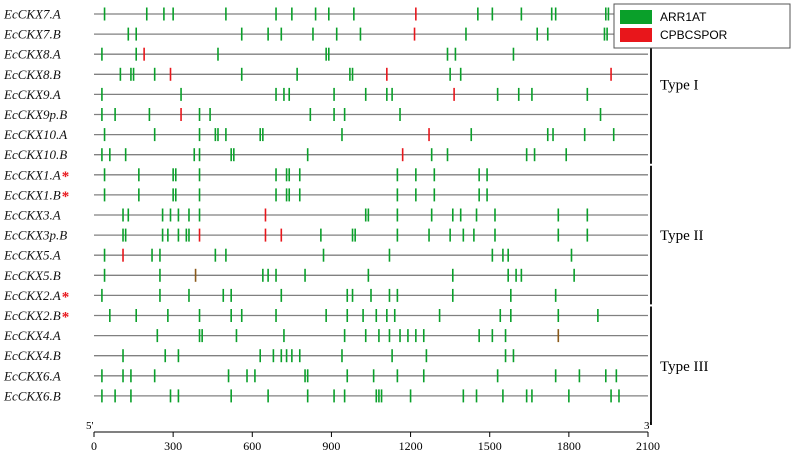 The image size is (796, 453). What do you see at coordinates (35, 114) in the screenshot?
I see `gene-label: EcCKX9p.B` at bounding box center [35, 114].